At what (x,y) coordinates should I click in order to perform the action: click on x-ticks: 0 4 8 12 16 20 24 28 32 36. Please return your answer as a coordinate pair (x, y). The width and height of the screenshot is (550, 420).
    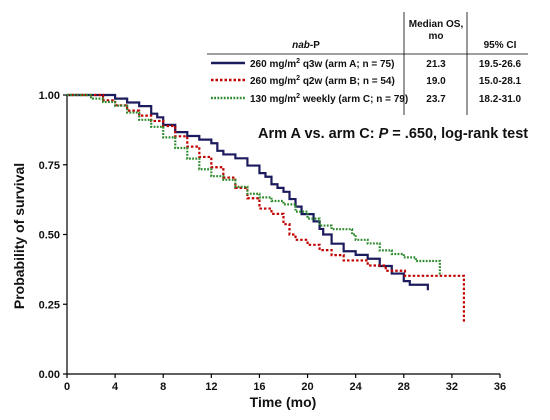
    Looking at the image, I should click on (285, 383).